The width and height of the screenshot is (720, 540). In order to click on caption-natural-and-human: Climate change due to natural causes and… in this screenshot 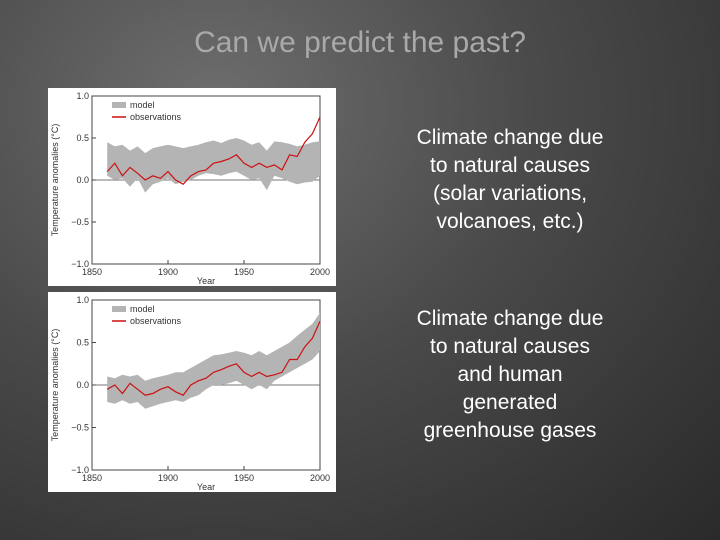, I will do `click(510, 375)`.